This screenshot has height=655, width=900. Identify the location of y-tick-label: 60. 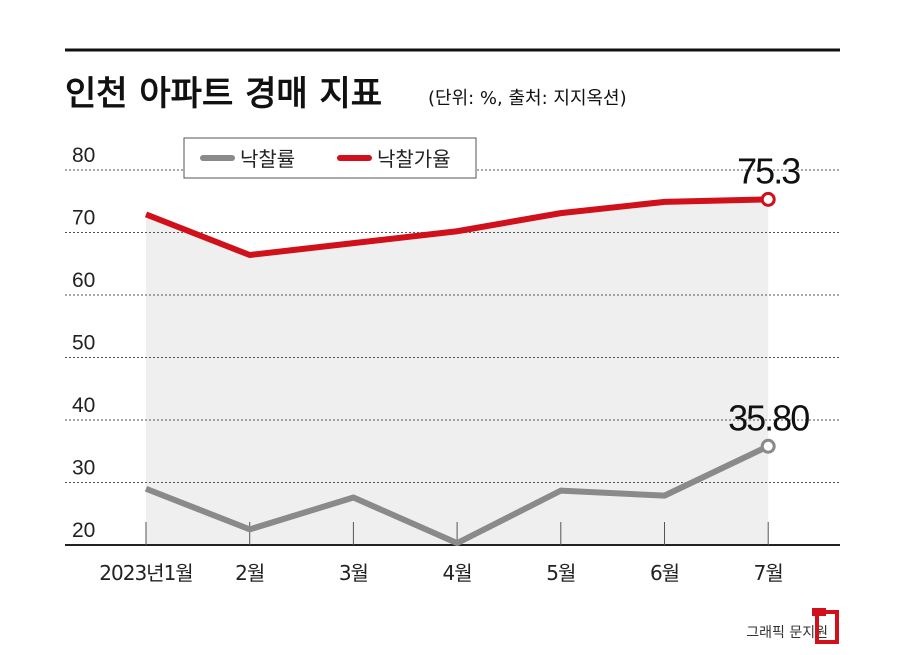
(83, 280).